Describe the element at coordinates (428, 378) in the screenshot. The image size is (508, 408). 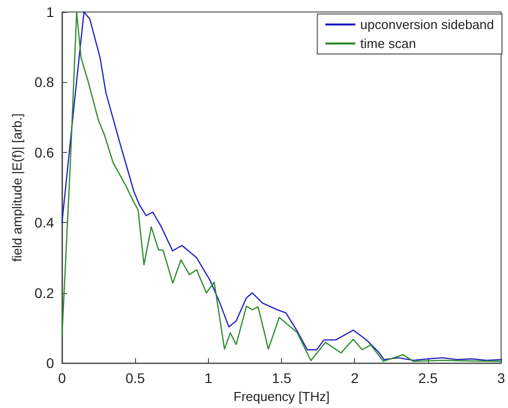
I see `x-tick-label: 2.5` at that location.